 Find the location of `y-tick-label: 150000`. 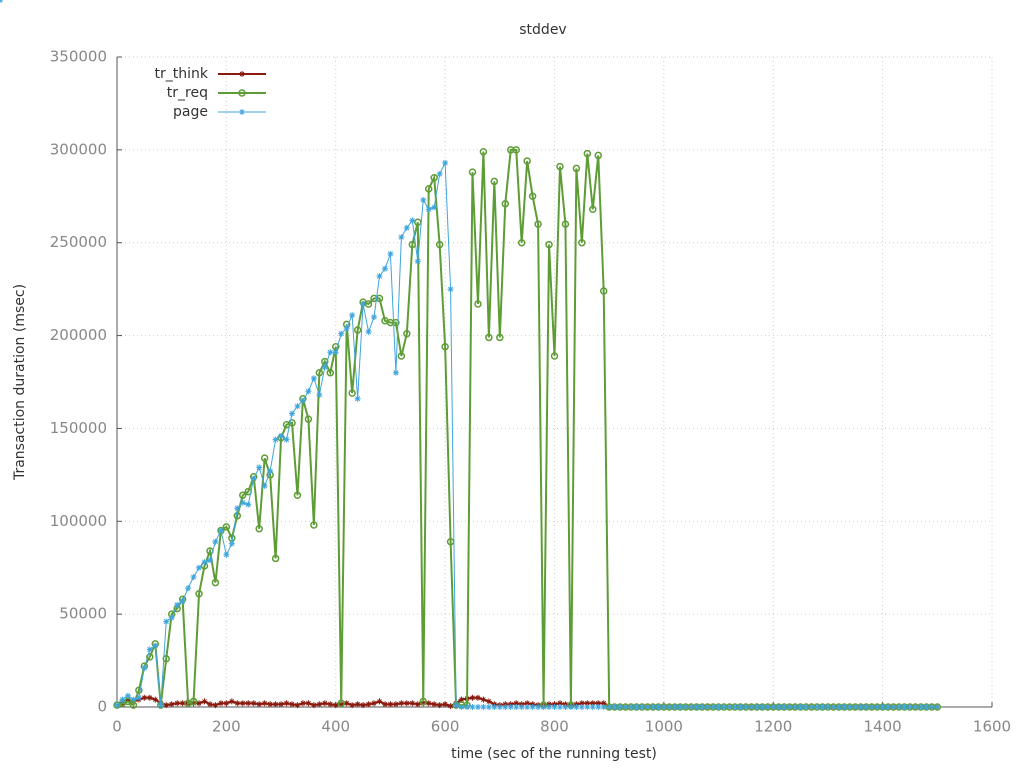

y-tick-label: 150000 is located at coordinates (78, 428).